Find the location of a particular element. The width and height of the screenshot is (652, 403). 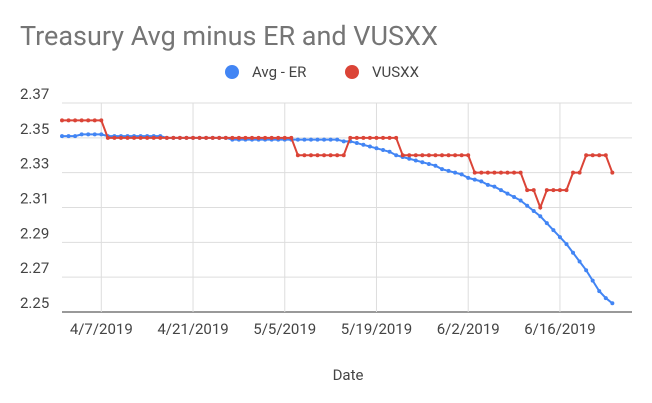

y-tick-label: 2.37 is located at coordinates (34, 94).